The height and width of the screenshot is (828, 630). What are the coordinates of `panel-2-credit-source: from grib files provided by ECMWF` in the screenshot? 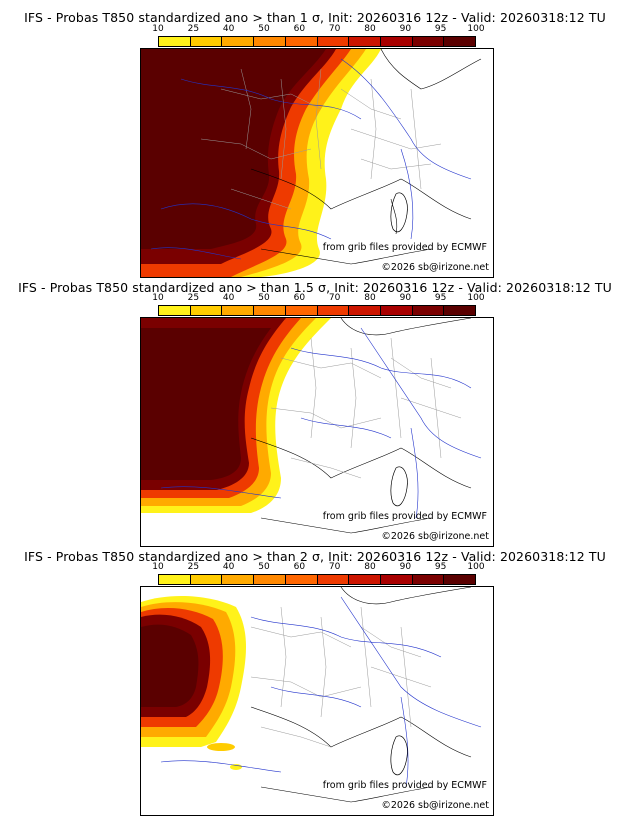 It's located at (404, 516).